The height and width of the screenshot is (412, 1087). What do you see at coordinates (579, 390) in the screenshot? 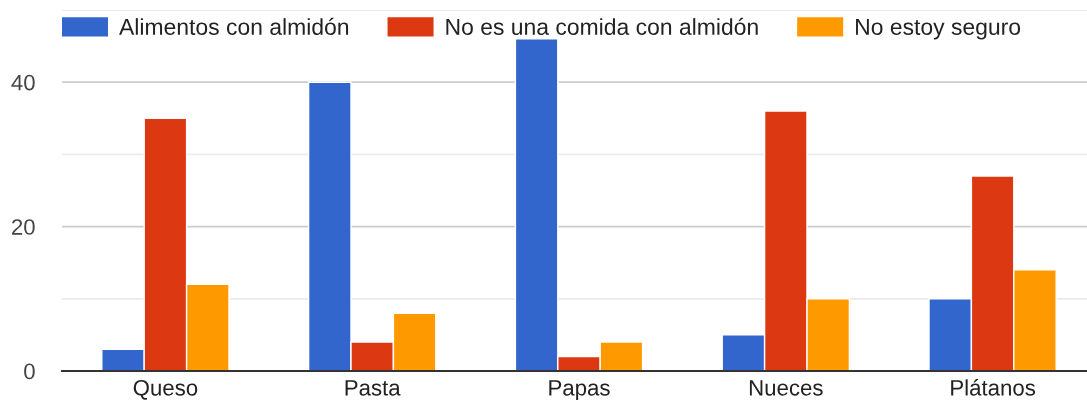
I see `x-tick-label: Papas` at bounding box center [579, 390].